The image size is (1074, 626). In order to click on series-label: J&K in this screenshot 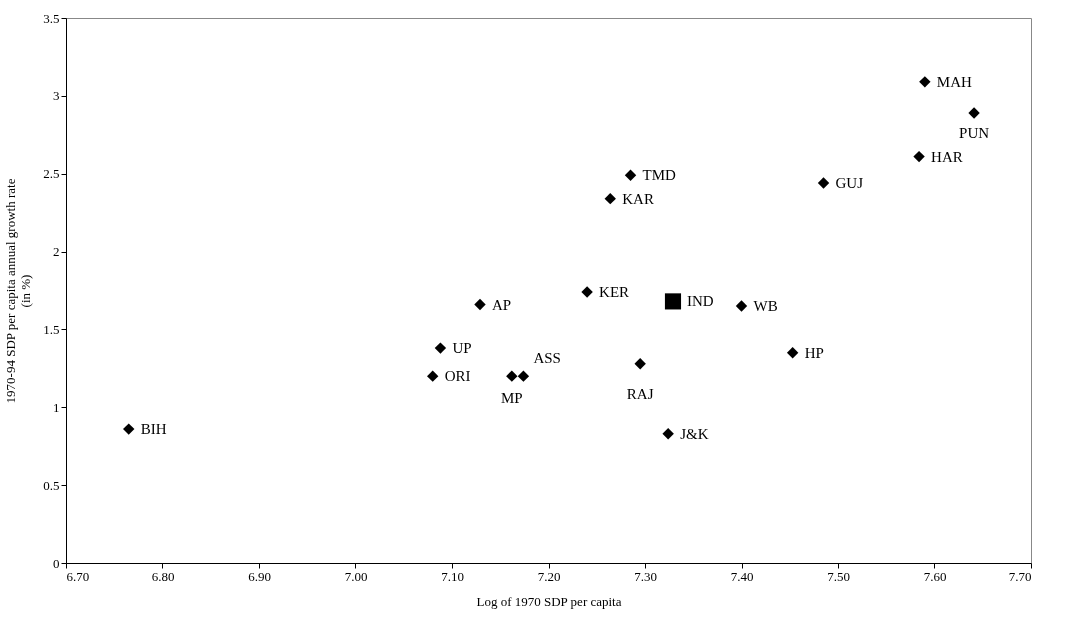, I will do `click(694, 433)`.